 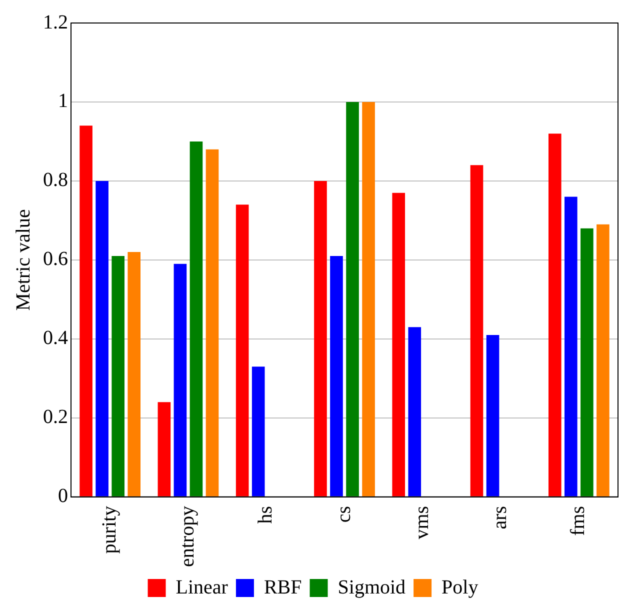 I want to click on legend-label: RBF, so click(x=283, y=587).